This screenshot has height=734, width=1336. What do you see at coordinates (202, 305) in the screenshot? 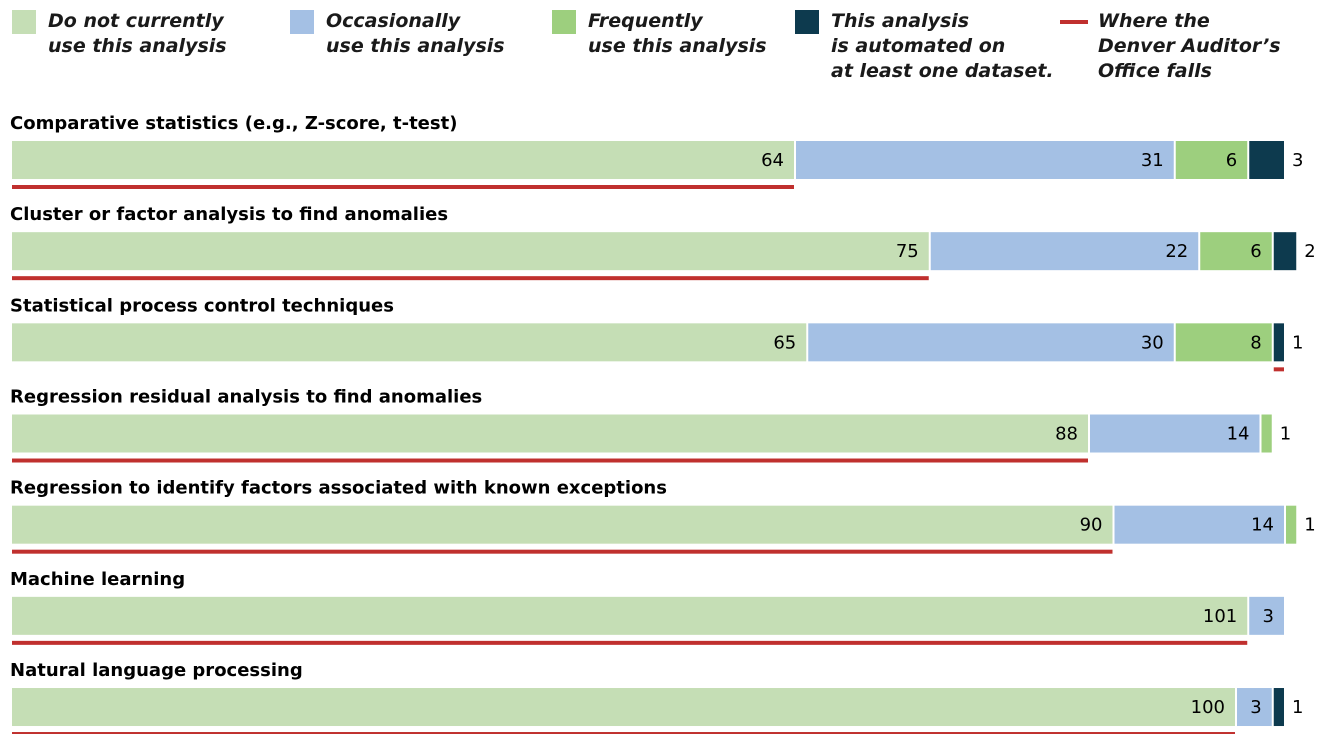
I see `row-title: Statistical process control techniques` at bounding box center [202, 305].